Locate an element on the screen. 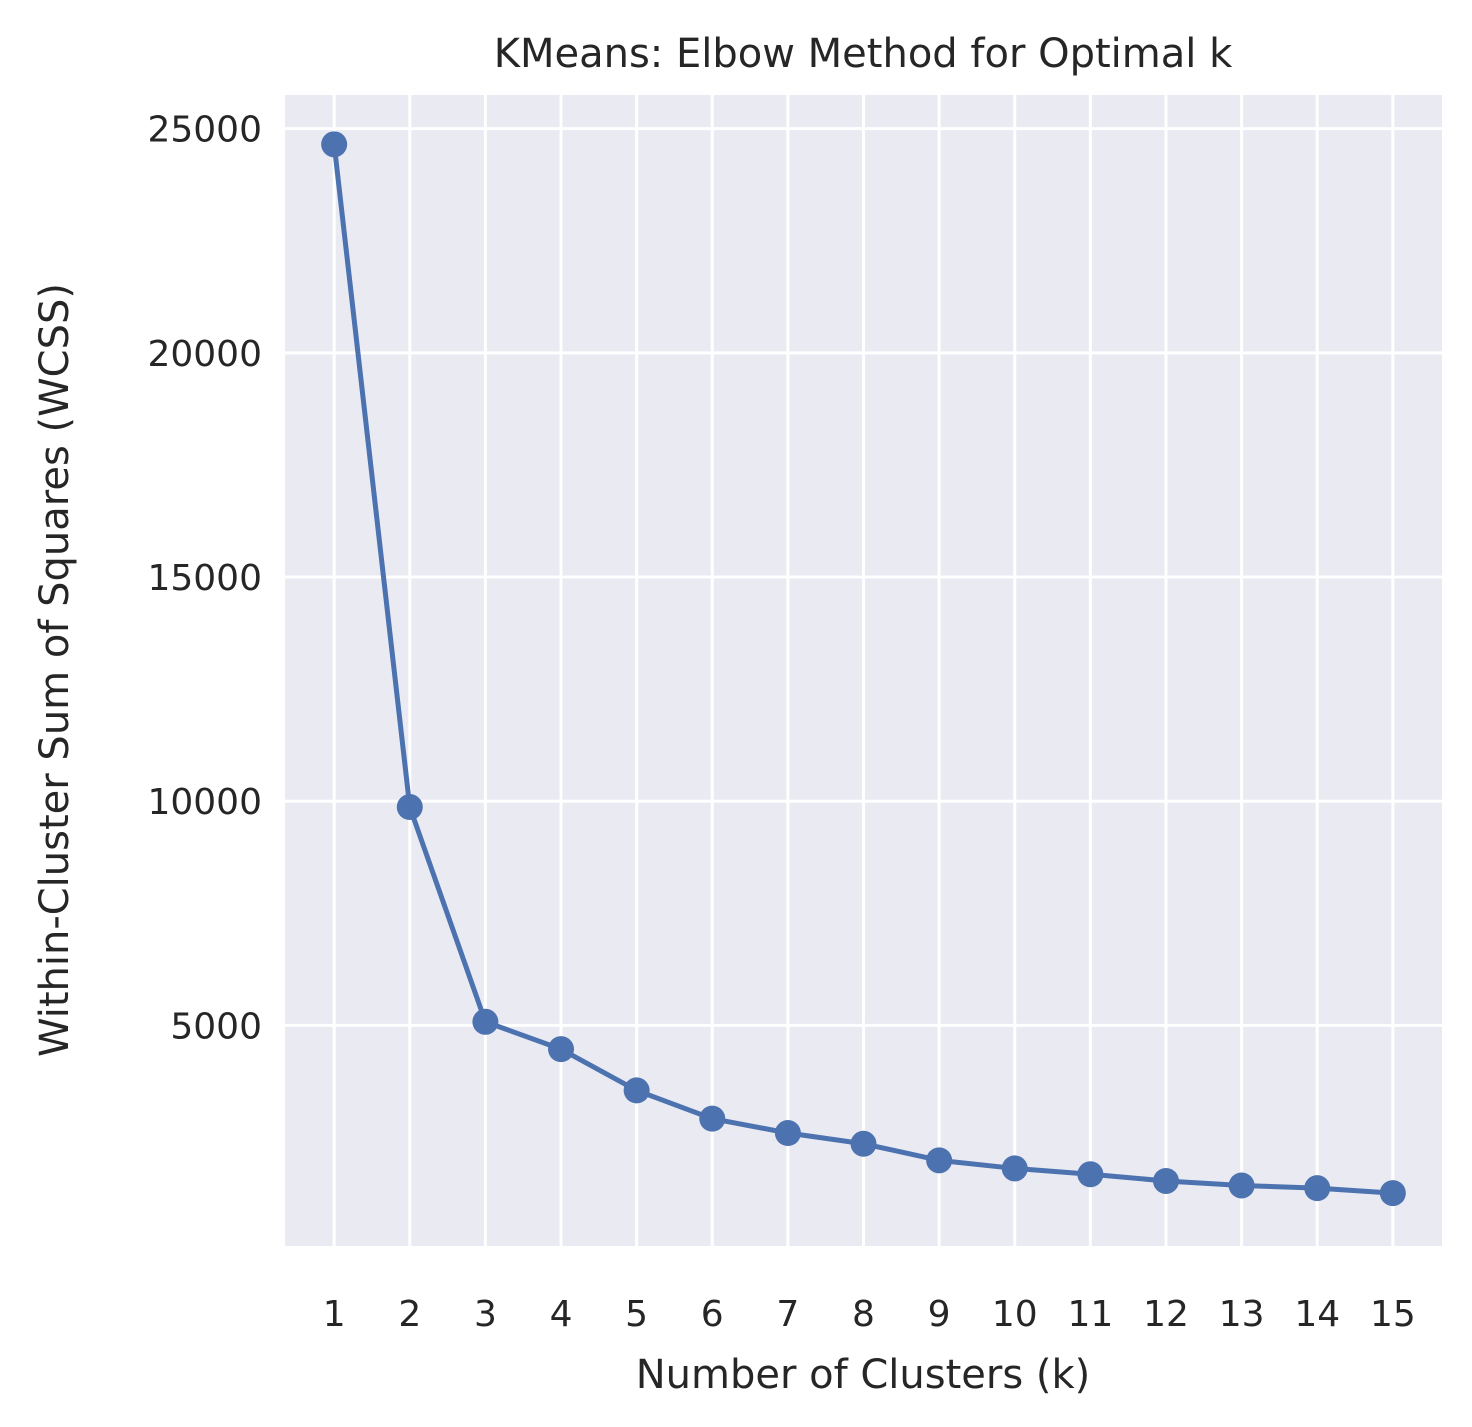  x-tick-labels: 1 2 3 4 5 6 7 8 9 10 11 12 13 14 15 is located at coordinates (869, 1314).